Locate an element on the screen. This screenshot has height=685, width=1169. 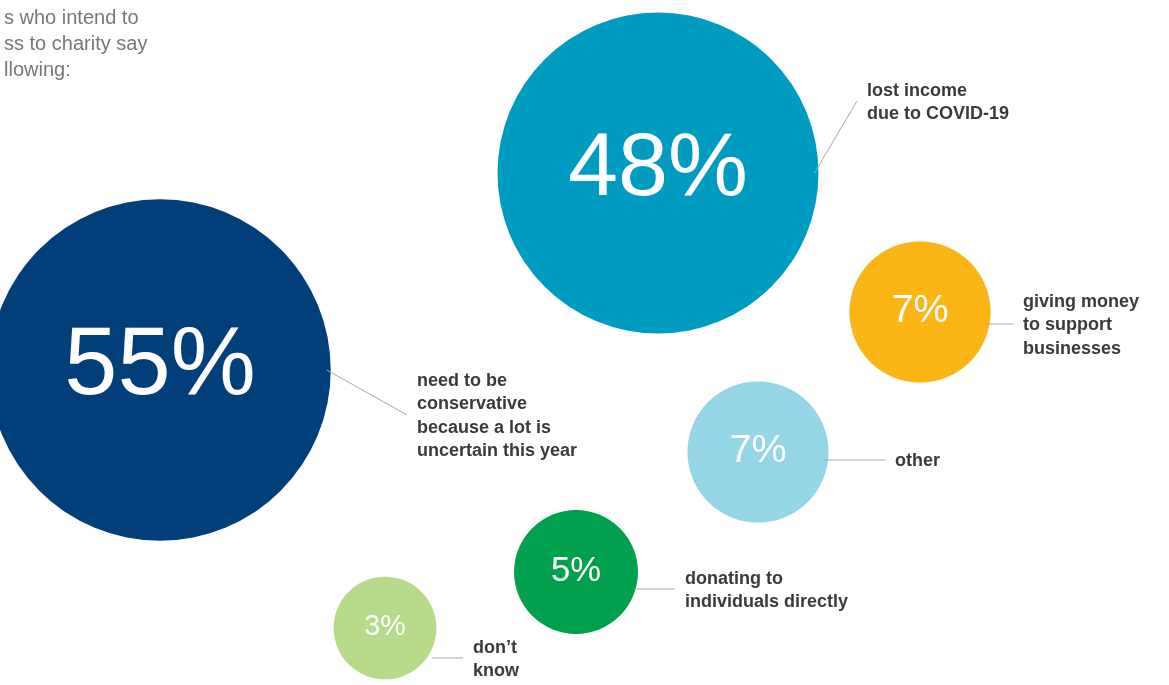
data-label: 5% is located at coordinates (576, 568).